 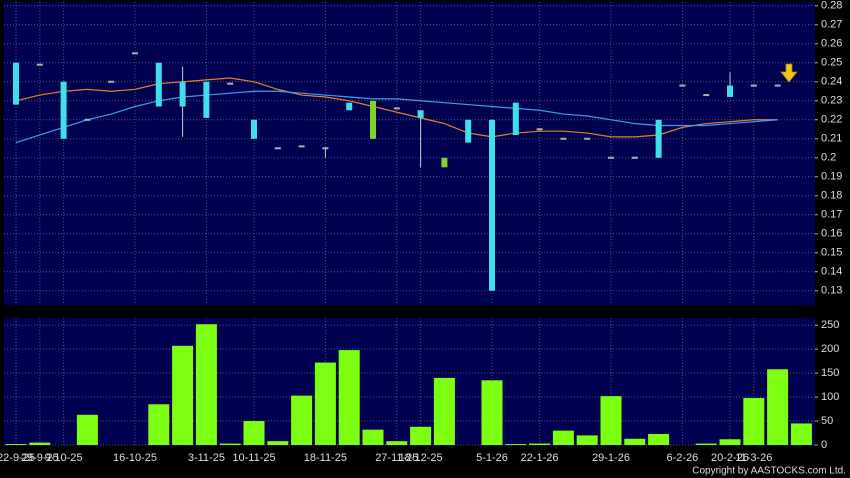 I want to click on x-tick-label: 10-11-25, so click(x=253, y=458).